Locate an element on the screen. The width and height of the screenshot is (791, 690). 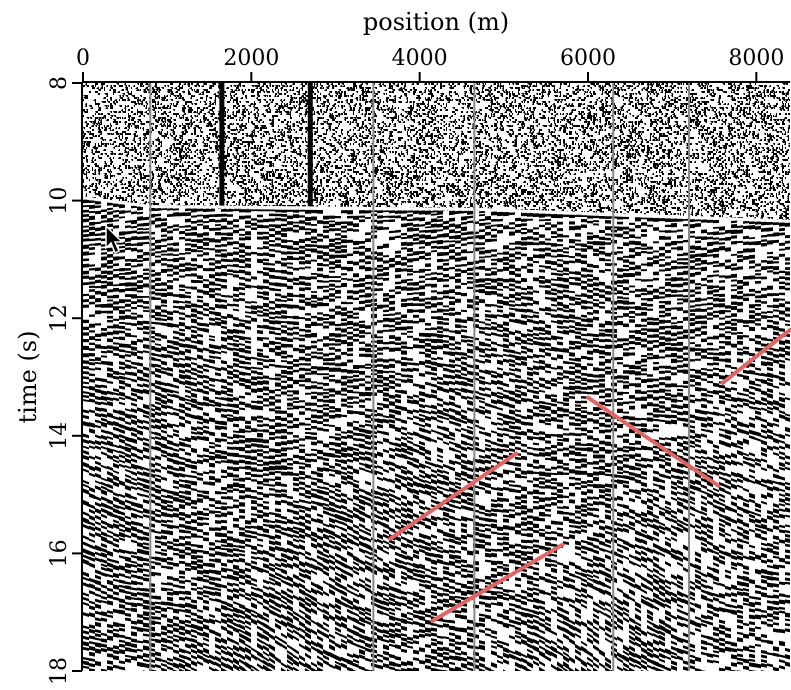
y-tick-label: 8 is located at coordinates (59, 83).